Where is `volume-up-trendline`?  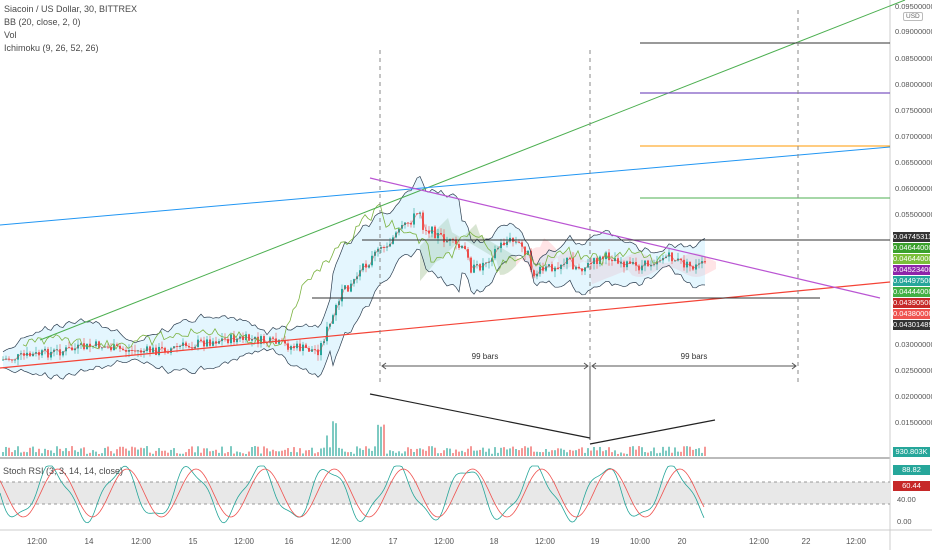
volume-up-trendline is located at coordinates (652, 432).